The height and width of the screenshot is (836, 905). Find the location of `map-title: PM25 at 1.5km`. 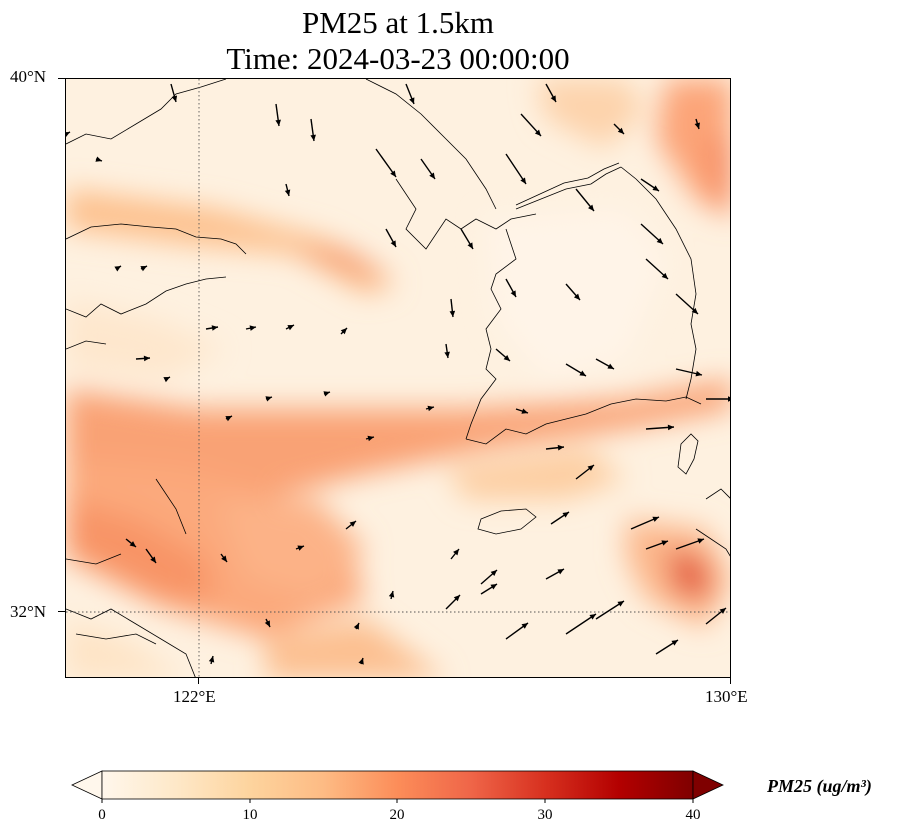

map-title: PM25 at 1.5km is located at coordinates (398, 22).